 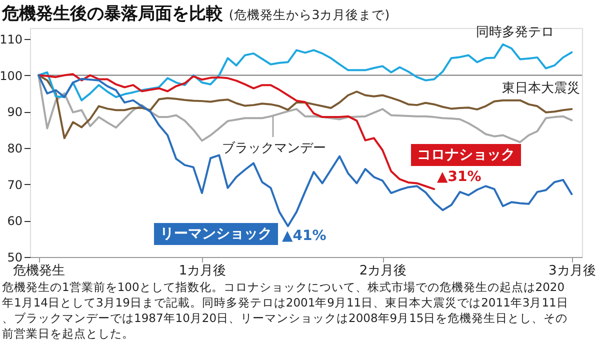 I want to click on chart-subtitle: (危機発生から3カ月後まで), so click(x=309, y=14).